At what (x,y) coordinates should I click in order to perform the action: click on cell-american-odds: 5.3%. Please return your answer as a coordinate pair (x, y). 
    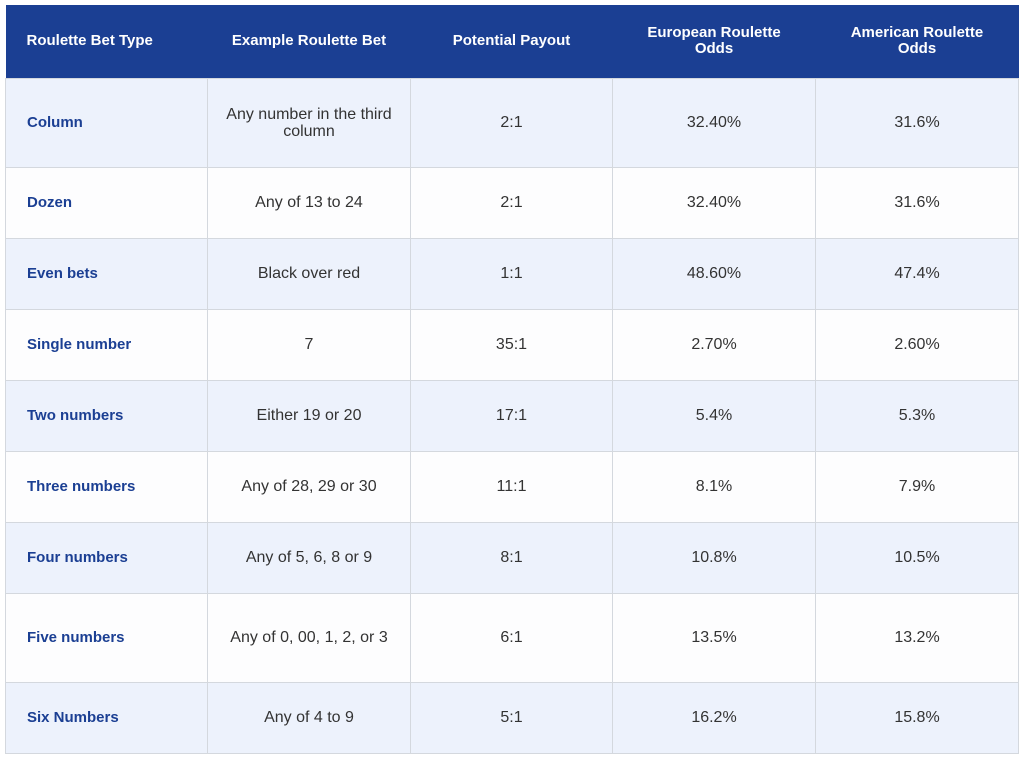
    Looking at the image, I should click on (917, 415).